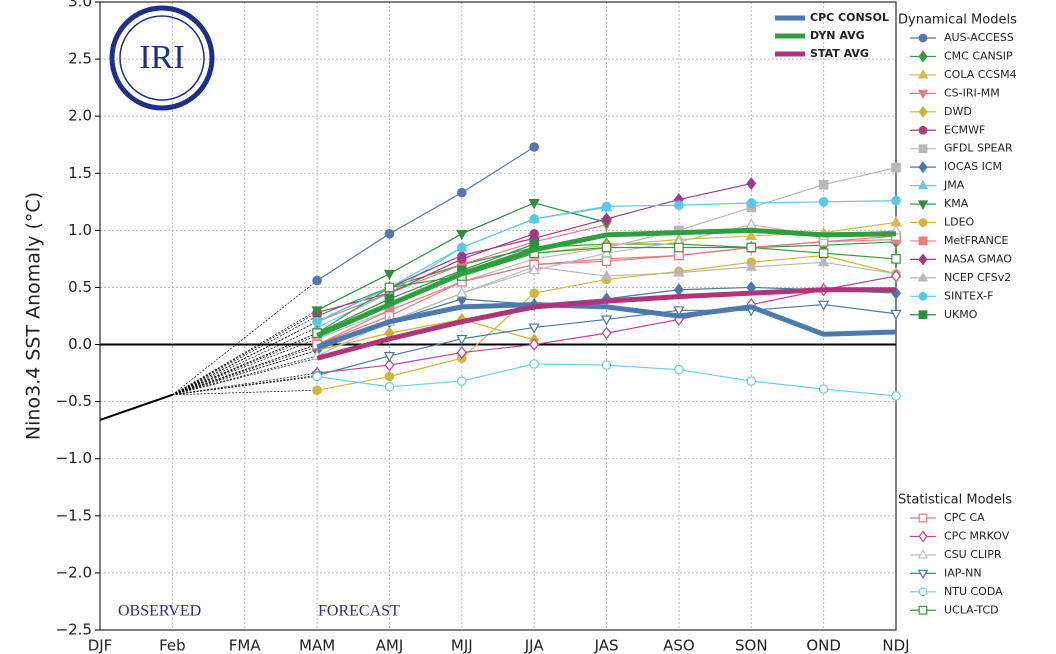 This screenshot has width=1056, height=654. Describe the element at coordinates (751, 645) in the screenshot. I see `x-tick-label: SON` at that location.